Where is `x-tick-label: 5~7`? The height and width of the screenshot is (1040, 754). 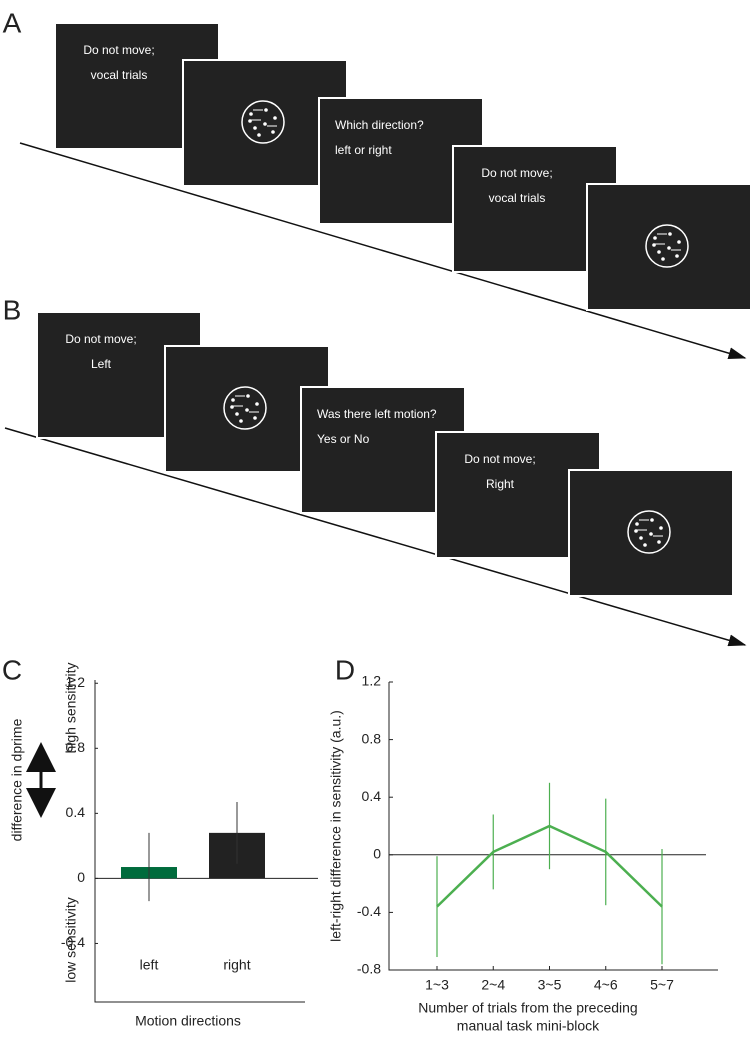
x-tick-label: 5~7 is located at coordinates (662, 985).